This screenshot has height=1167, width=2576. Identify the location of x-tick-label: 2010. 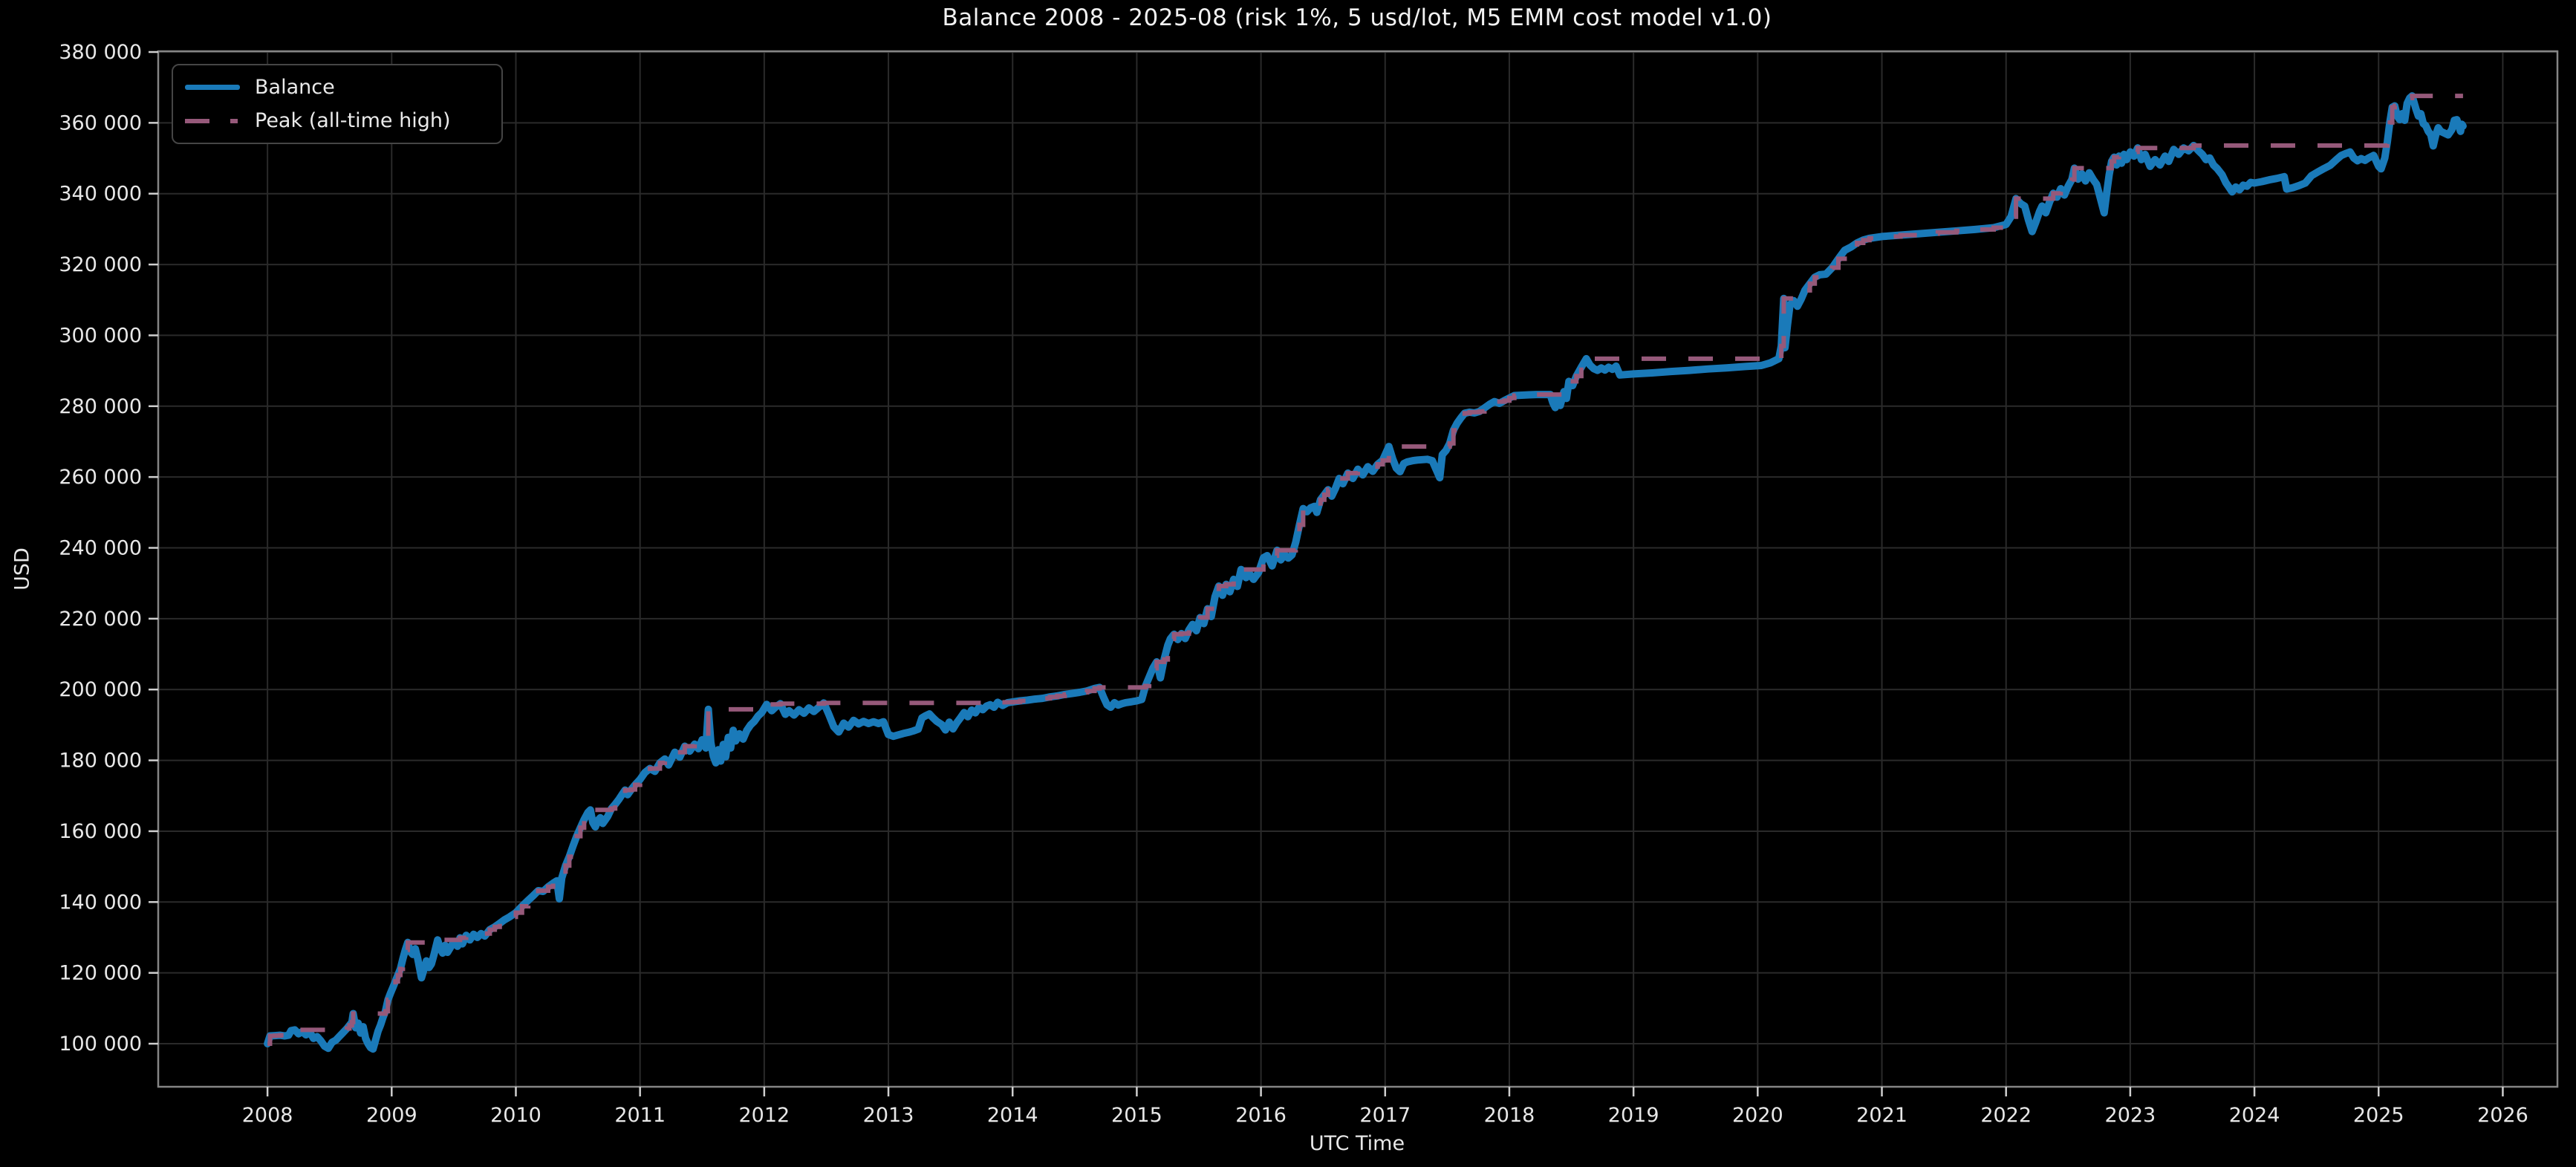
(515, 1115).